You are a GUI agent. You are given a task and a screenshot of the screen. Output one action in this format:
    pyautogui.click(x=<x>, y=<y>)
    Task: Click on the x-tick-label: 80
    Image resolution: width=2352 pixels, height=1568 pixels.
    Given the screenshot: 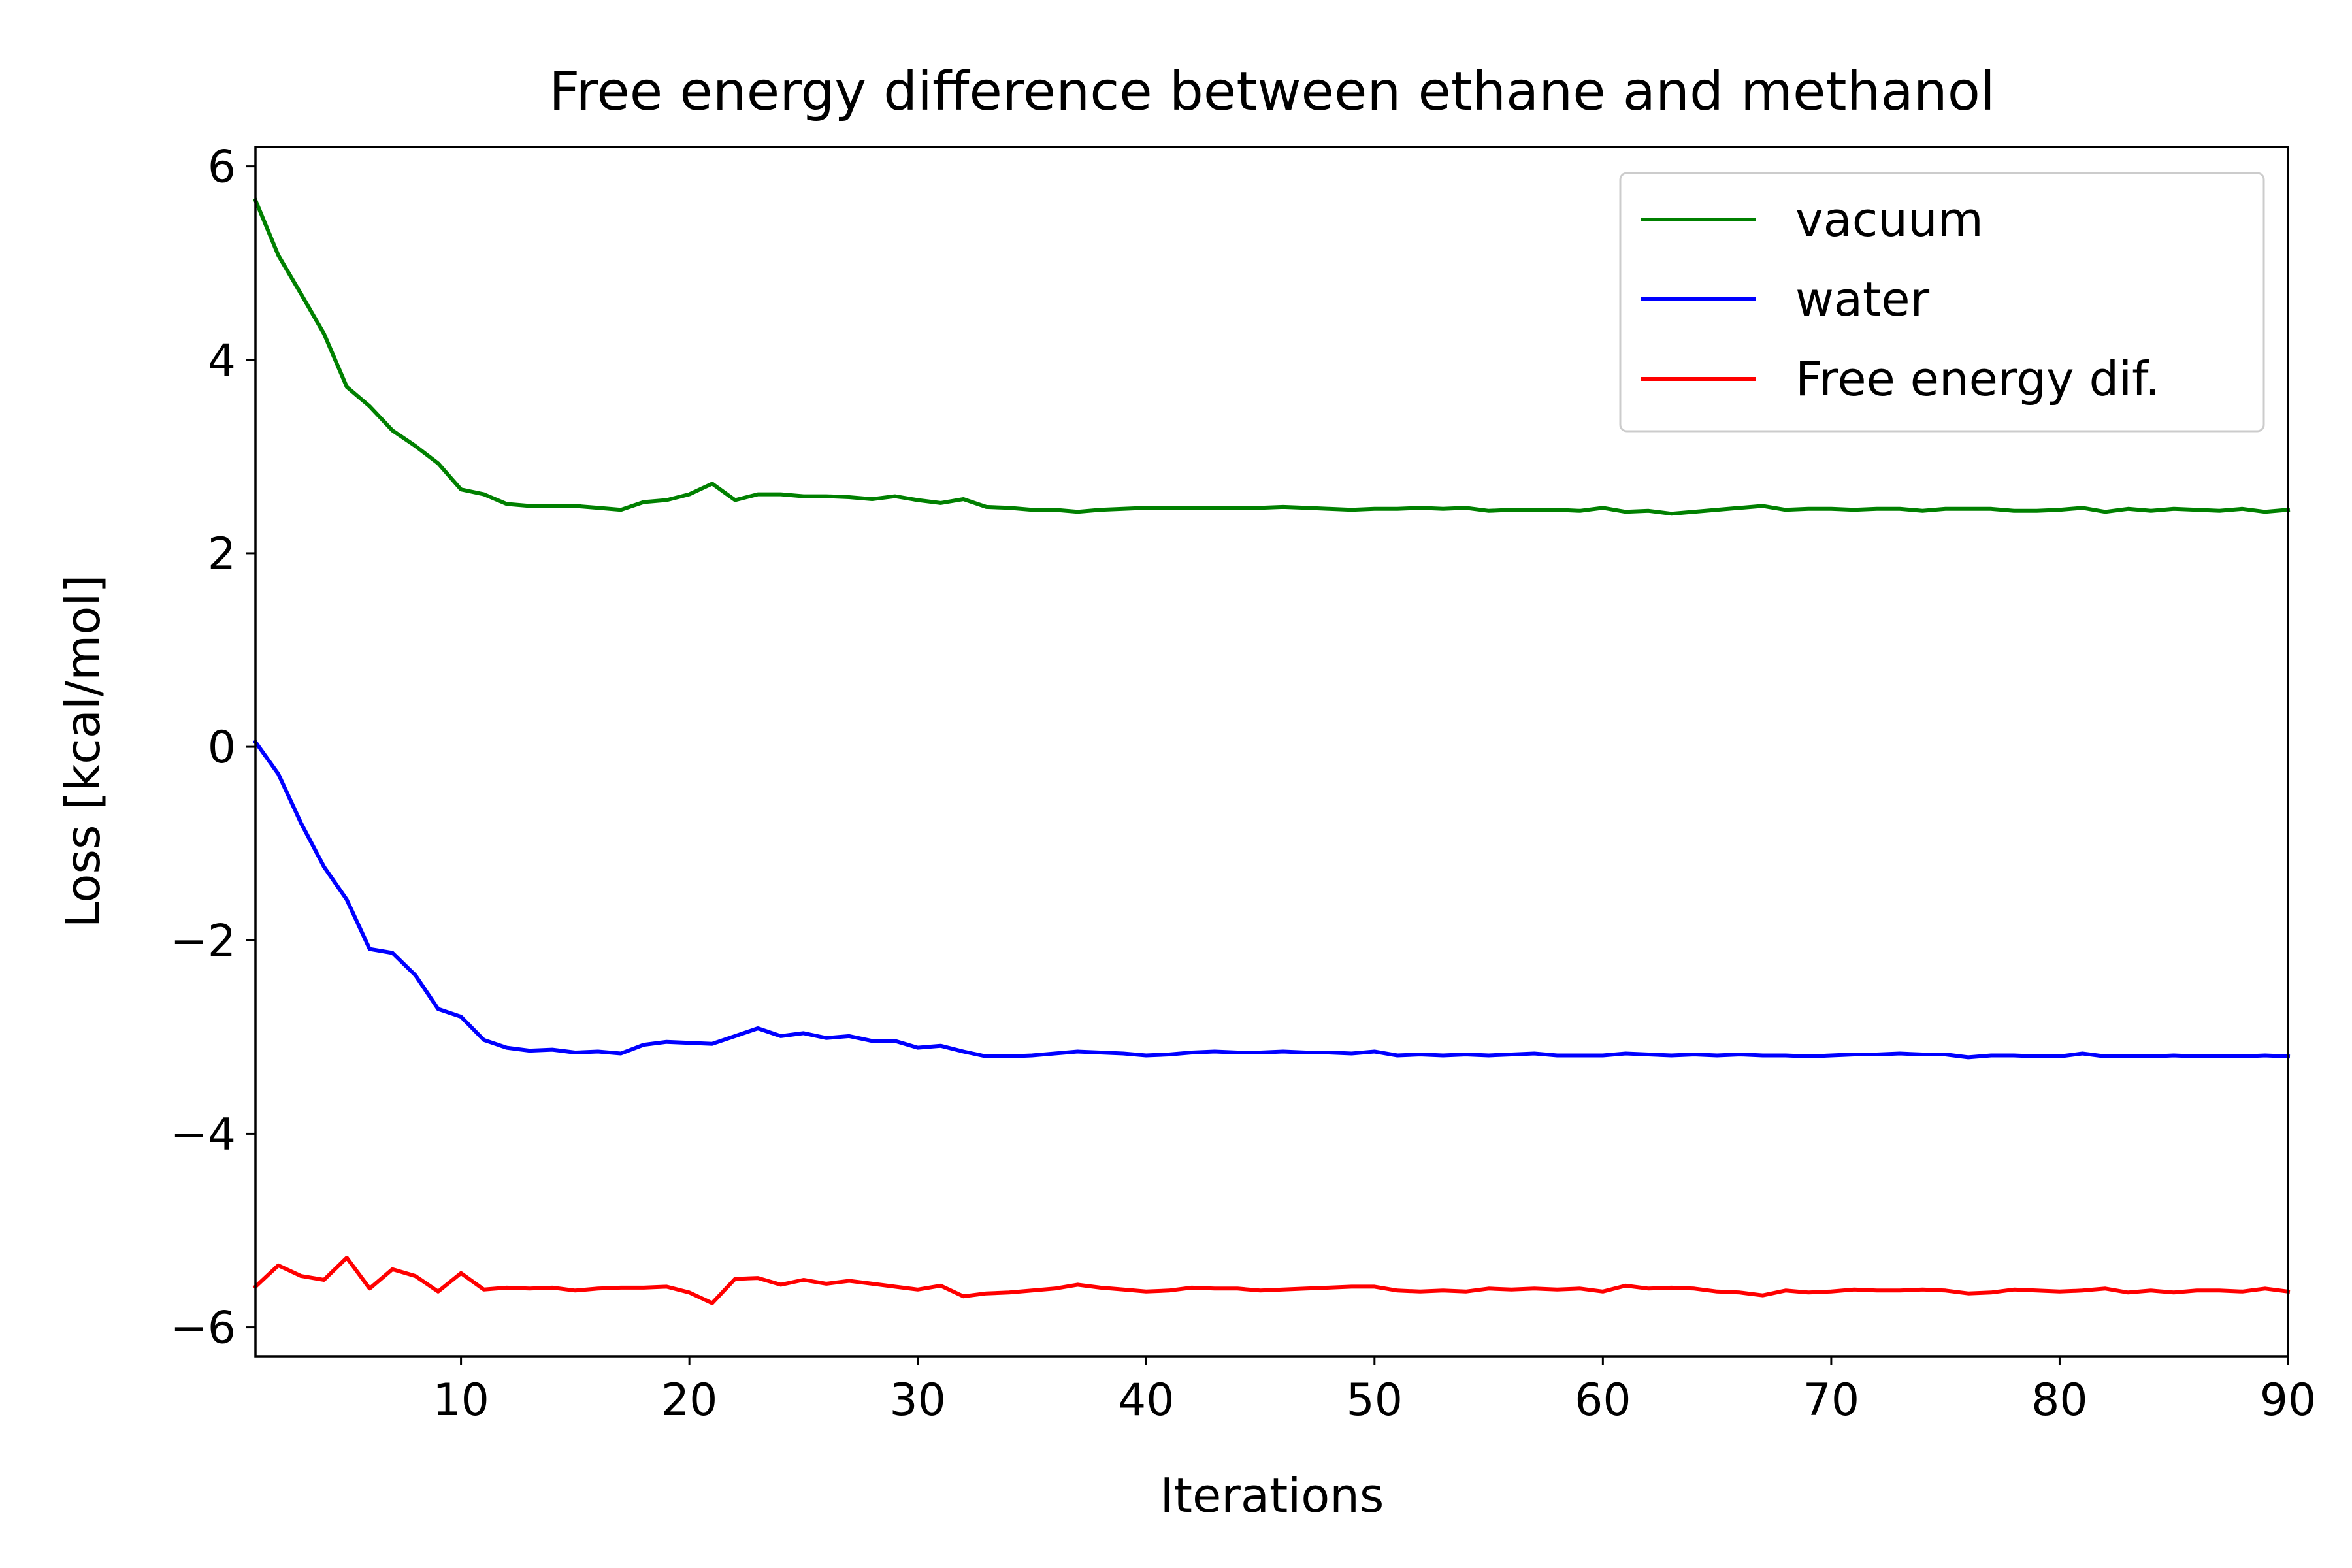 What is the action you would take?
    pyautogui.click(x=2059, y=1400)
    